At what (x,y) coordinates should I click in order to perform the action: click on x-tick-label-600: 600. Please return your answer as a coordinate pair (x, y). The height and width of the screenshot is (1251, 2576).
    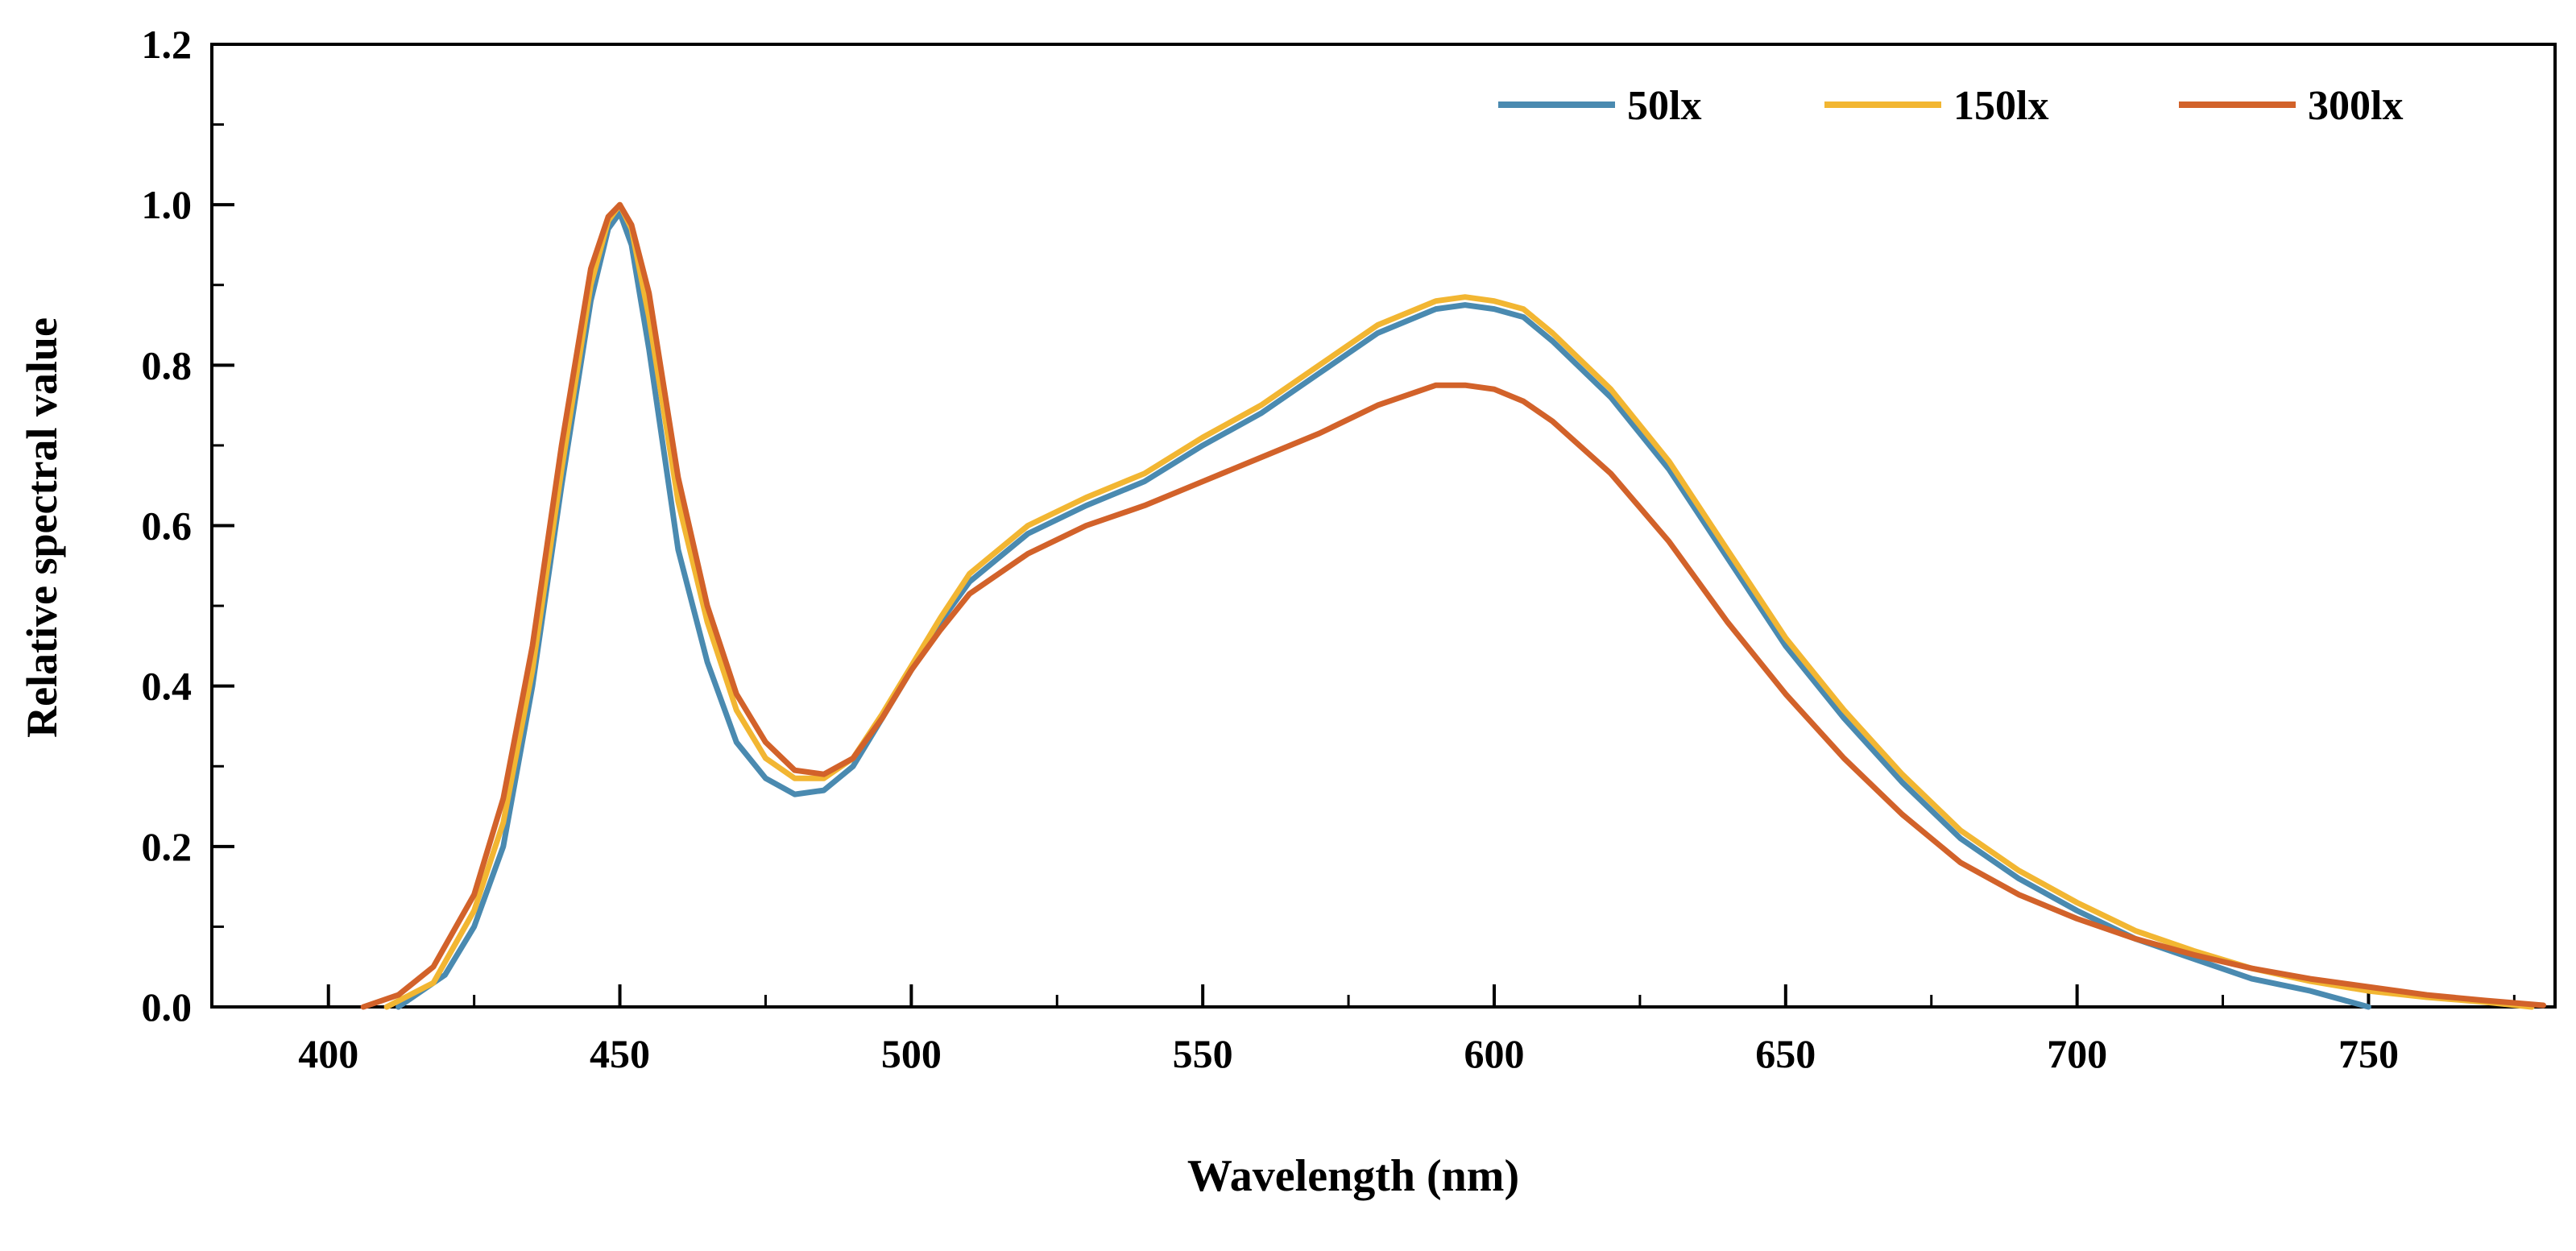
    Looking at the image, I should click on (1494, 1053).